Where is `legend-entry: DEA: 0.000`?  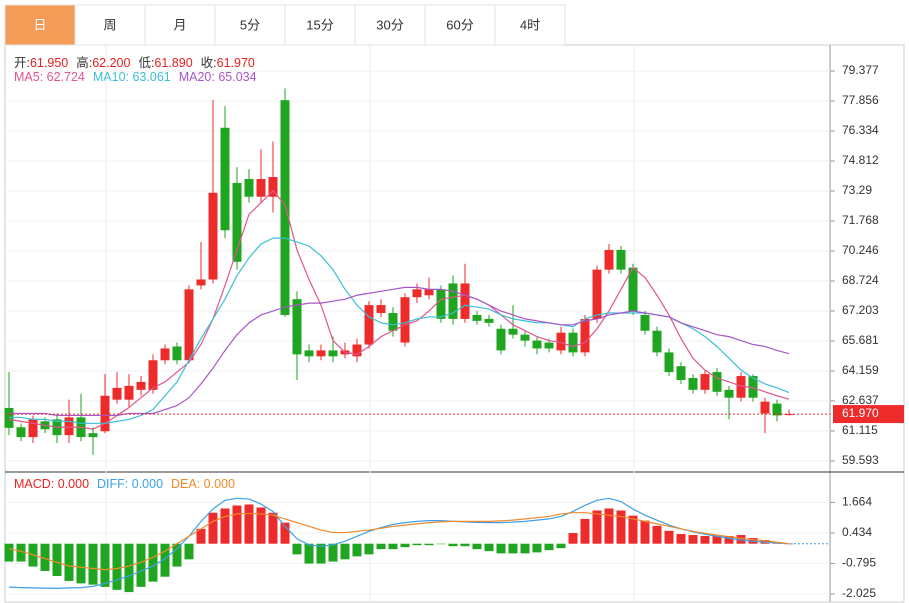 legend-entry: DEA: 0.000 is located at coordinates (203, 484).